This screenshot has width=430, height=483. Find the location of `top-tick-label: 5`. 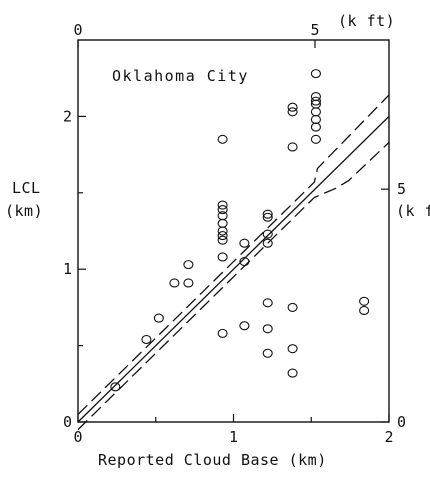

top-tick-label: 5 is located at coordinates (314, 30).